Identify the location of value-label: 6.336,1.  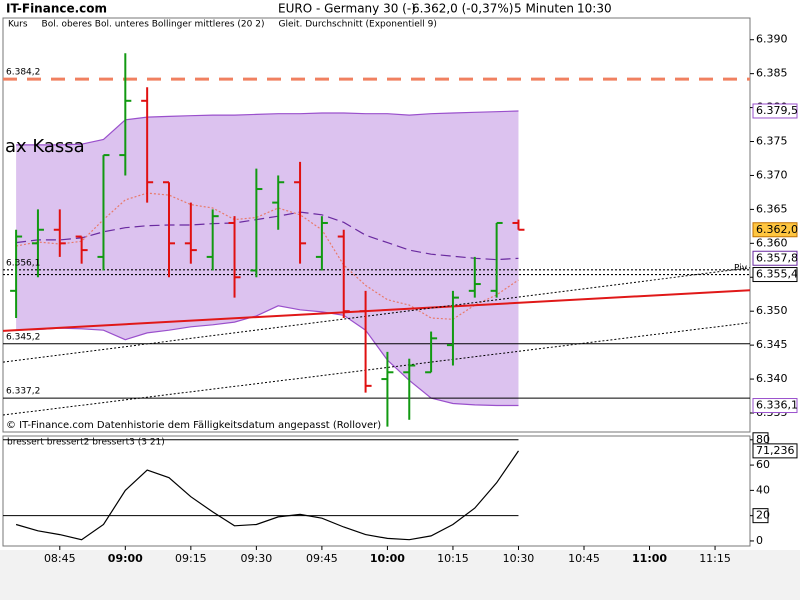
(777, 405).